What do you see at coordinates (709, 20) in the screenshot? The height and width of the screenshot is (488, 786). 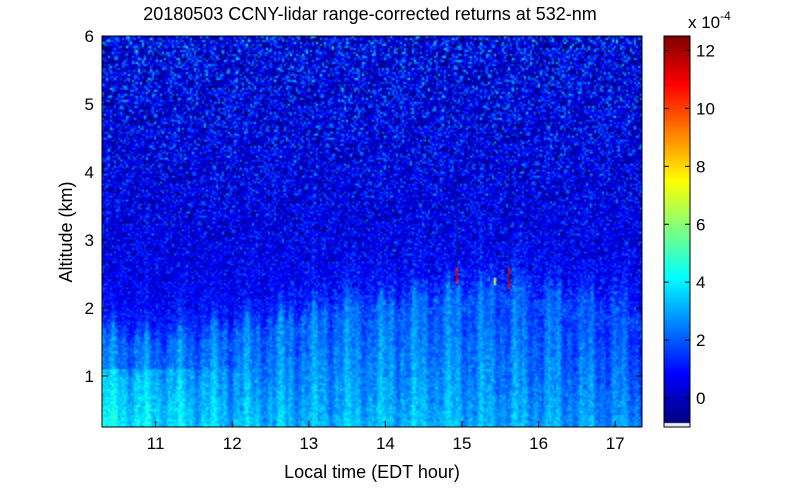 I see `colorbar-exponent-label: x 10-4` at bounding box center [709, 20].